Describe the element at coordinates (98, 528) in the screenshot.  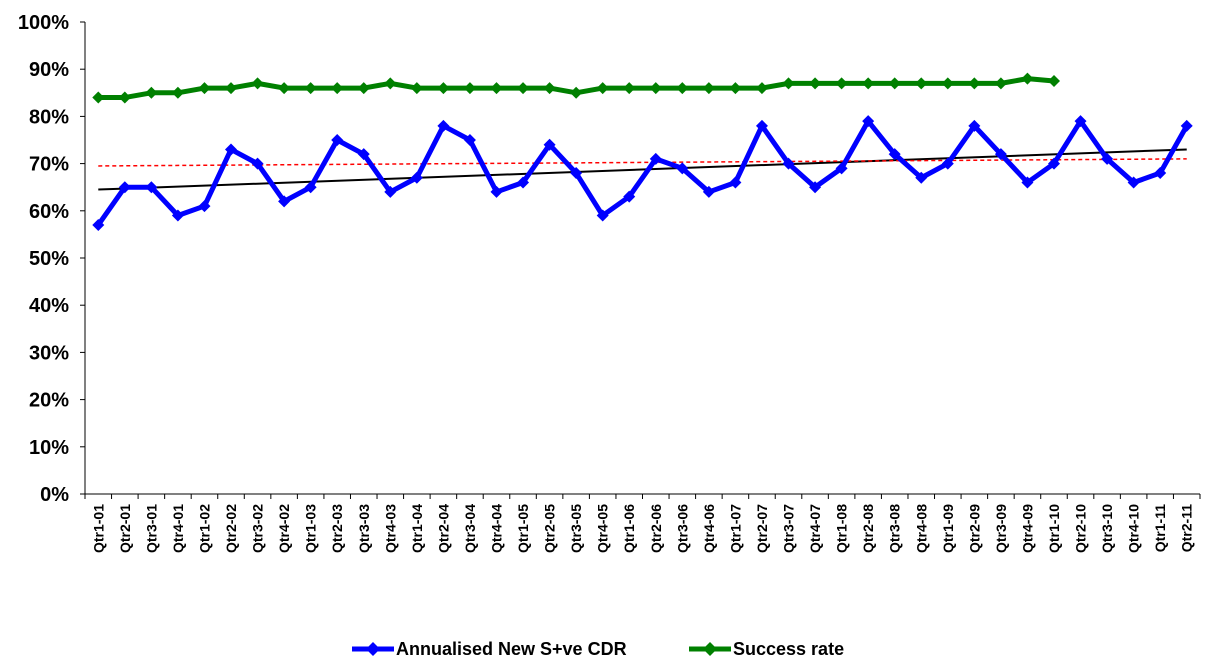
I see `x-tick-label: Qtr1-01` at that location.